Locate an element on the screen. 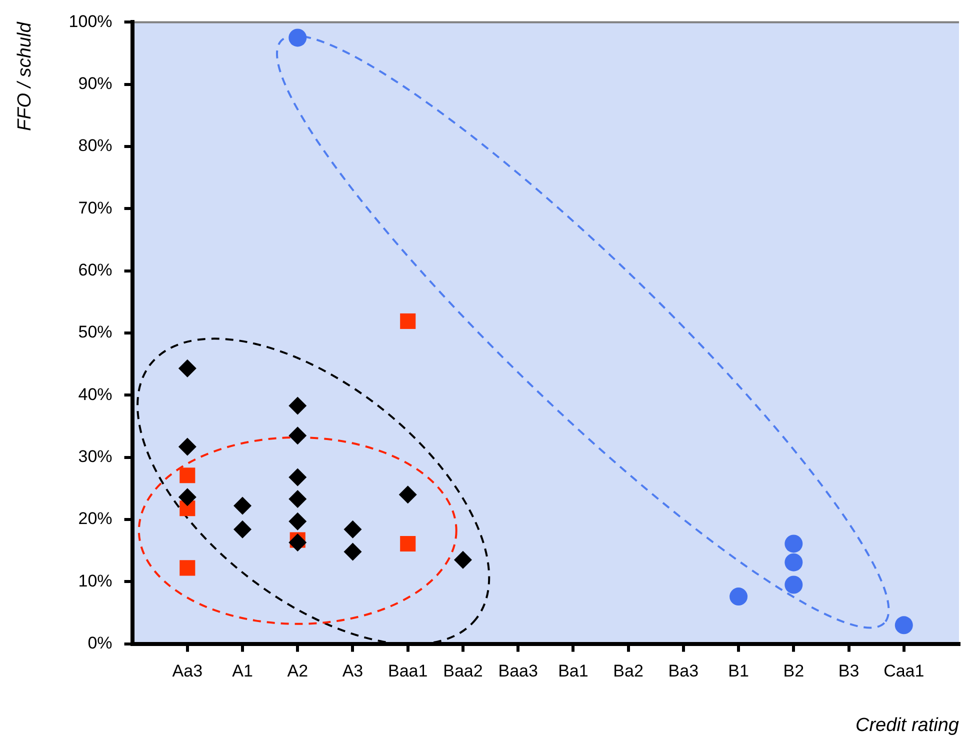 This screenshot has width=970, height=749. x-tick-label: Ba3 is located at coordinates (683, 671).